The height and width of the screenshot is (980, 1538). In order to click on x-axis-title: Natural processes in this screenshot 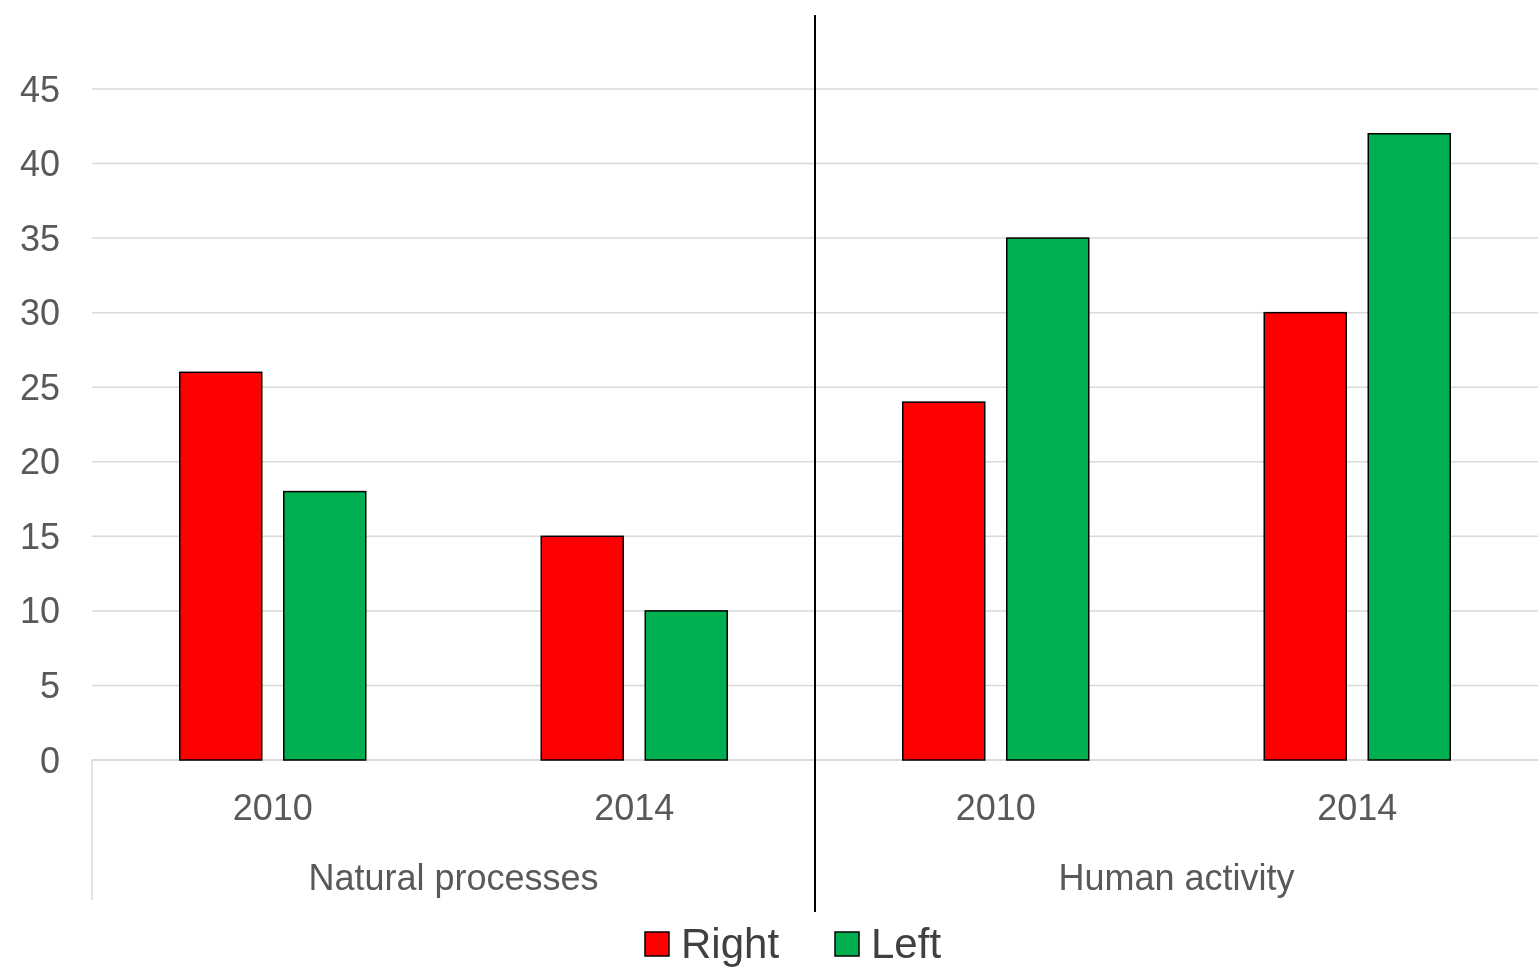, I will do `click(453, 877)`.